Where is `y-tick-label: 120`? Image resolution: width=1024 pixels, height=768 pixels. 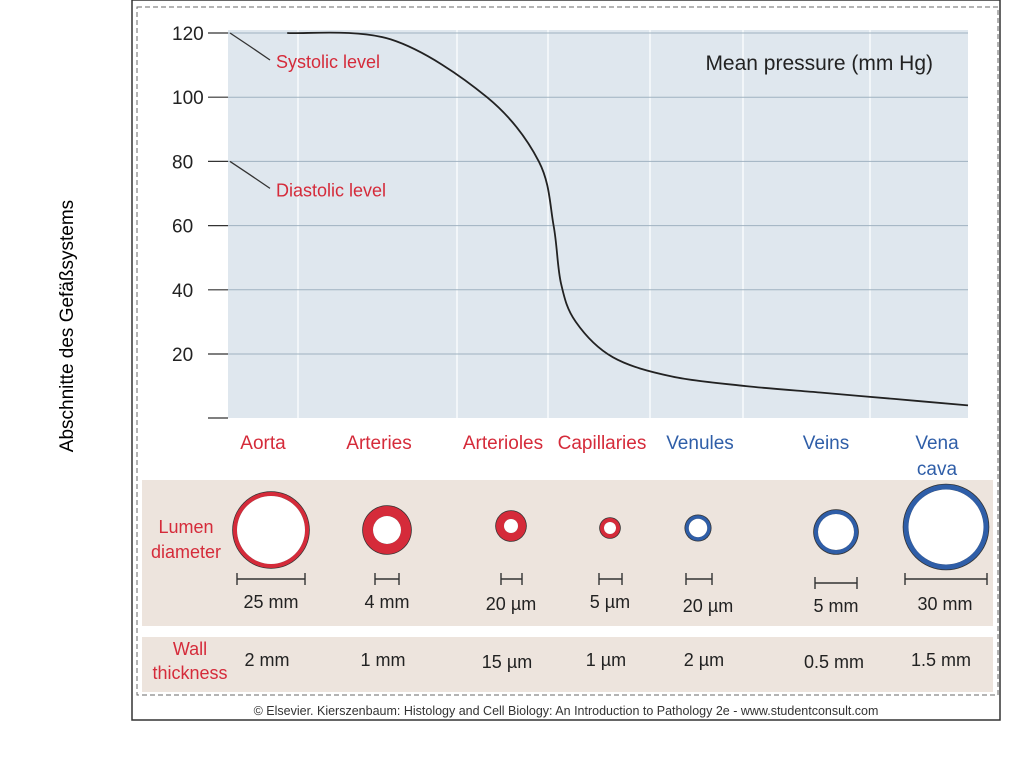 y-tick-label: 120 is located at coordinates (188, 34).